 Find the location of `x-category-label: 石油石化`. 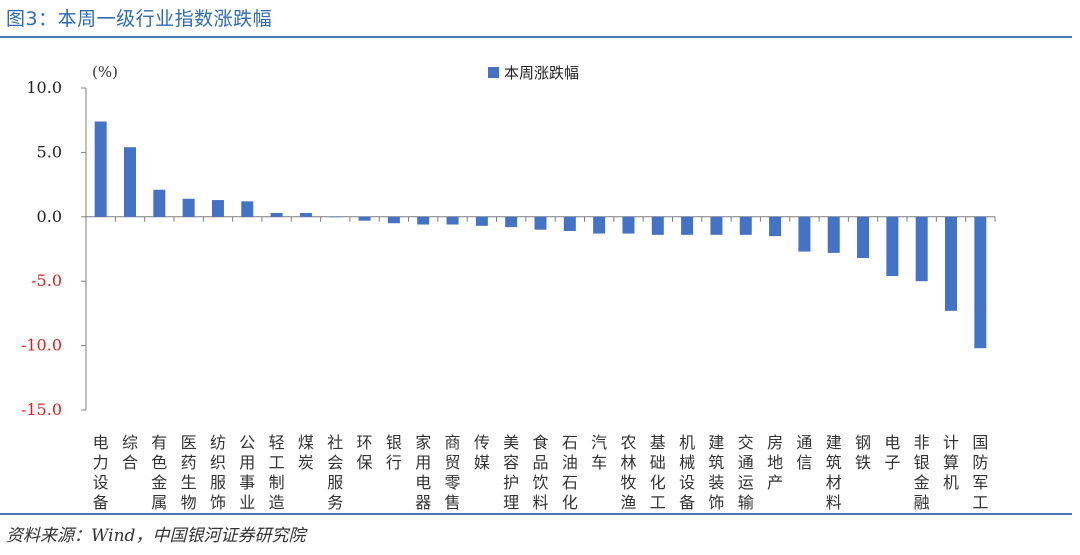

x-category-label: 石油石化 is located at coordinates (570, 471).